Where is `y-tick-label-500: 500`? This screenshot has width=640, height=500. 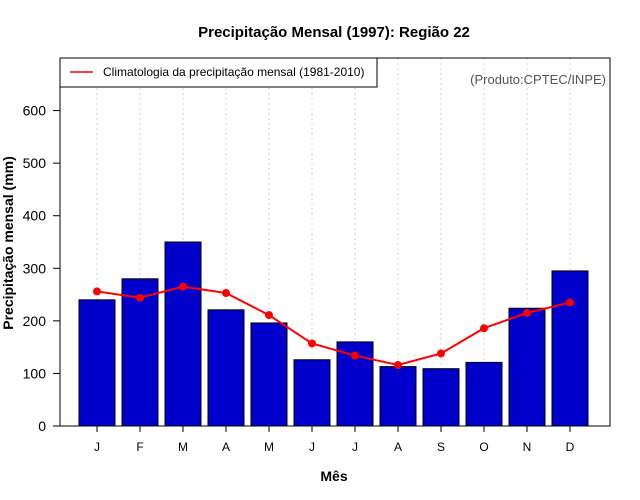
y-tick-label-500: 500 is located at coordinates (35, 163).